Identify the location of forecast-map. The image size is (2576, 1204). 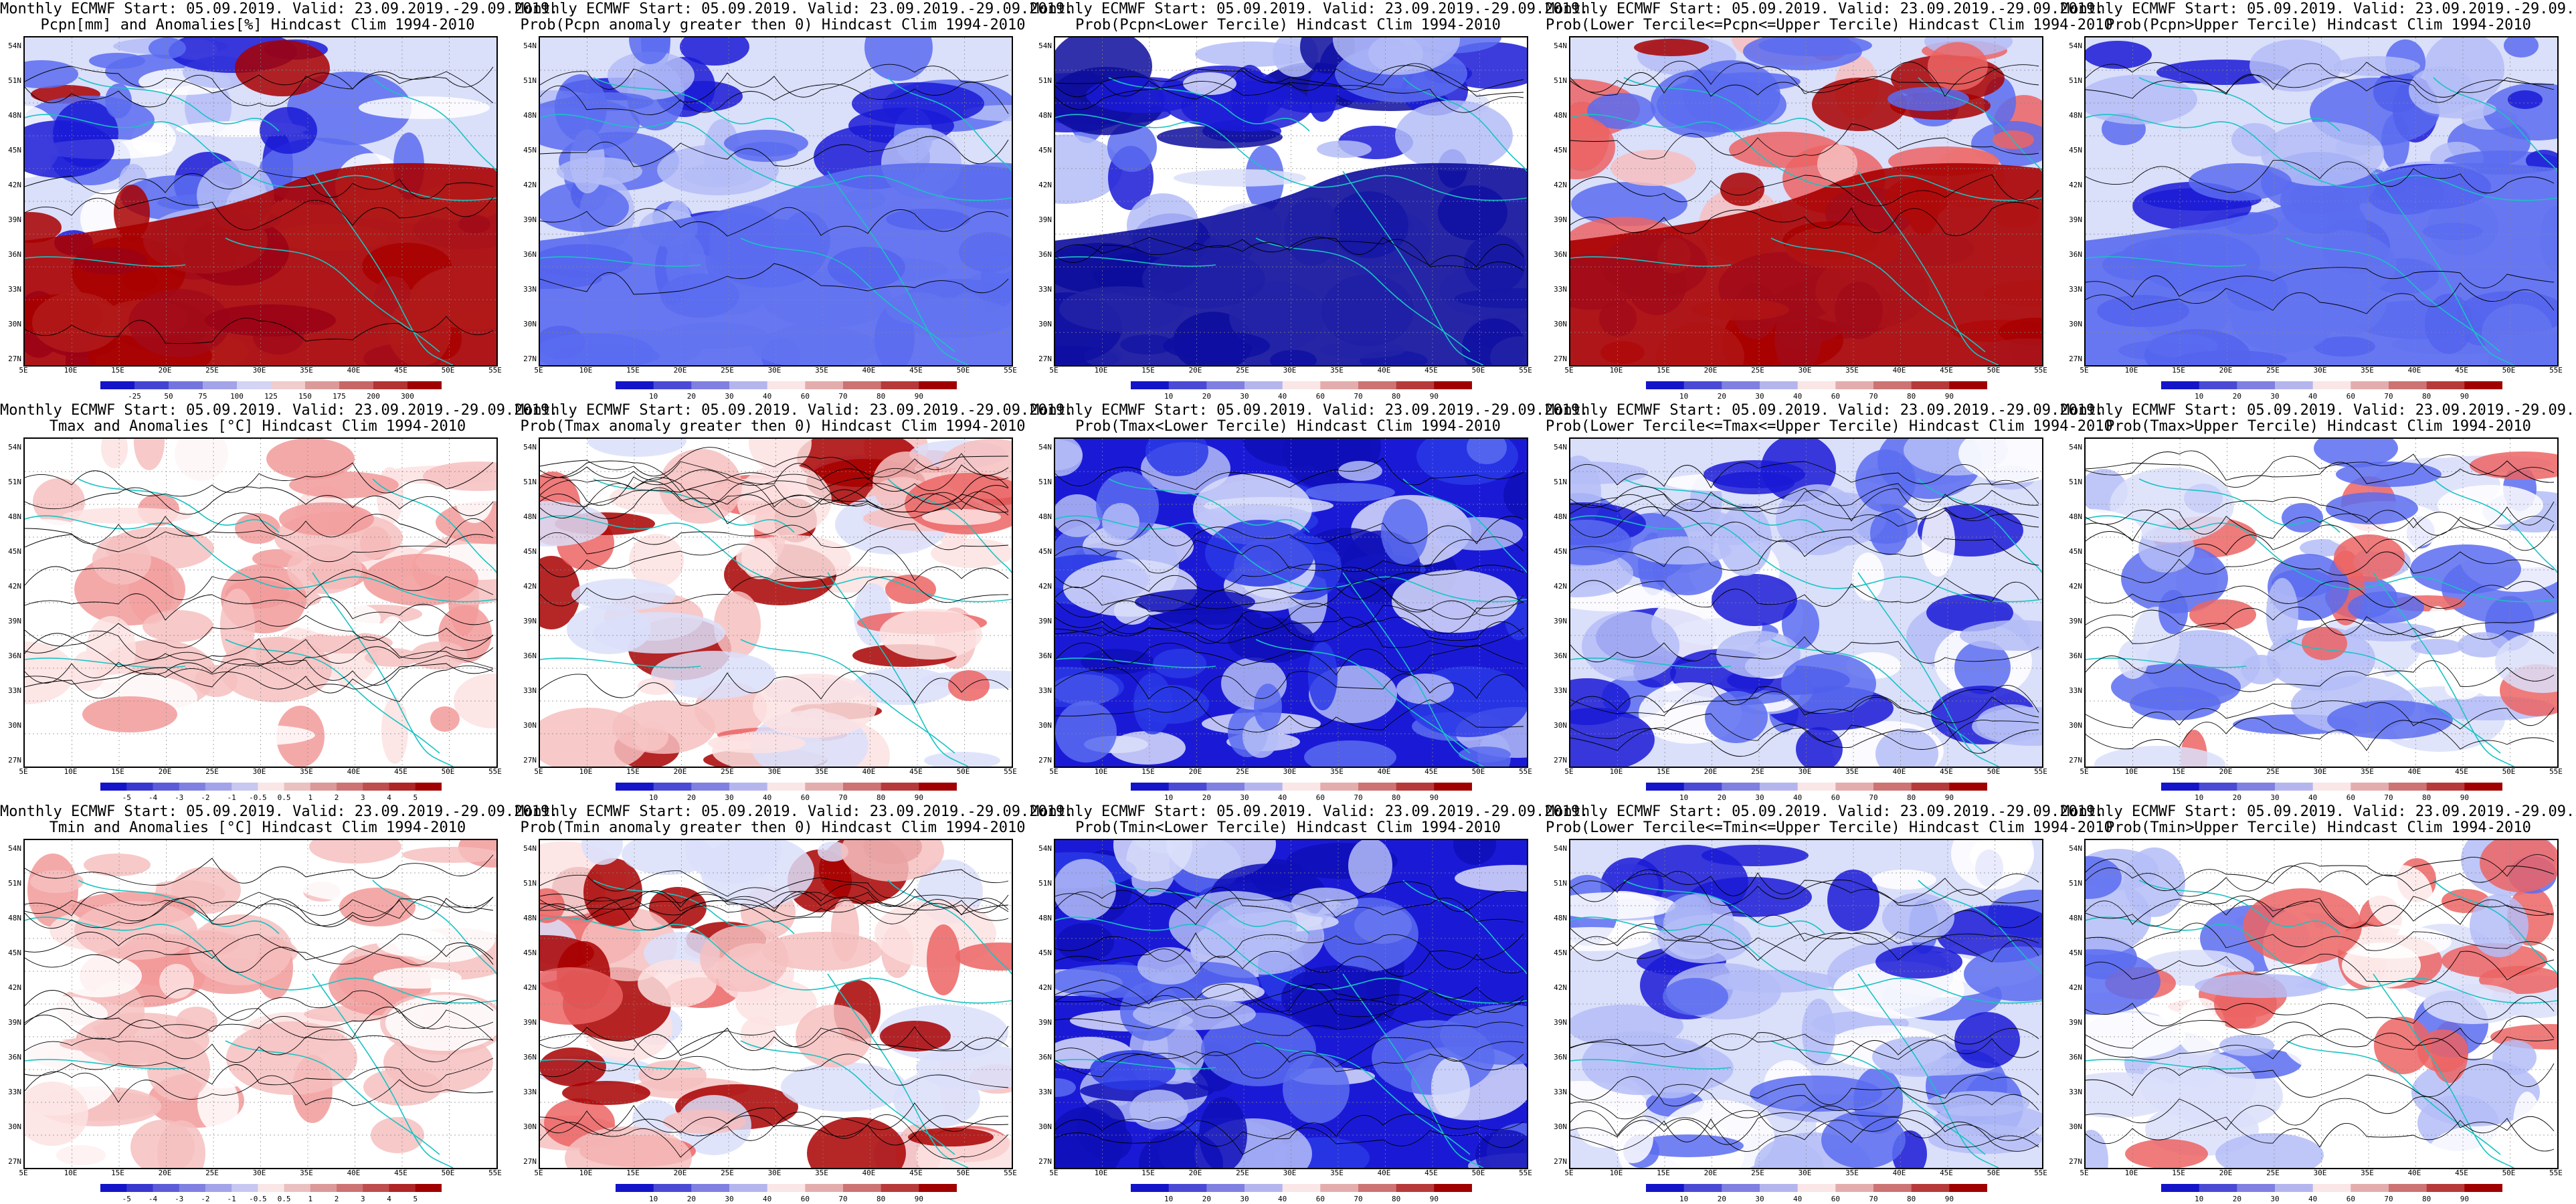
(260, 1004).